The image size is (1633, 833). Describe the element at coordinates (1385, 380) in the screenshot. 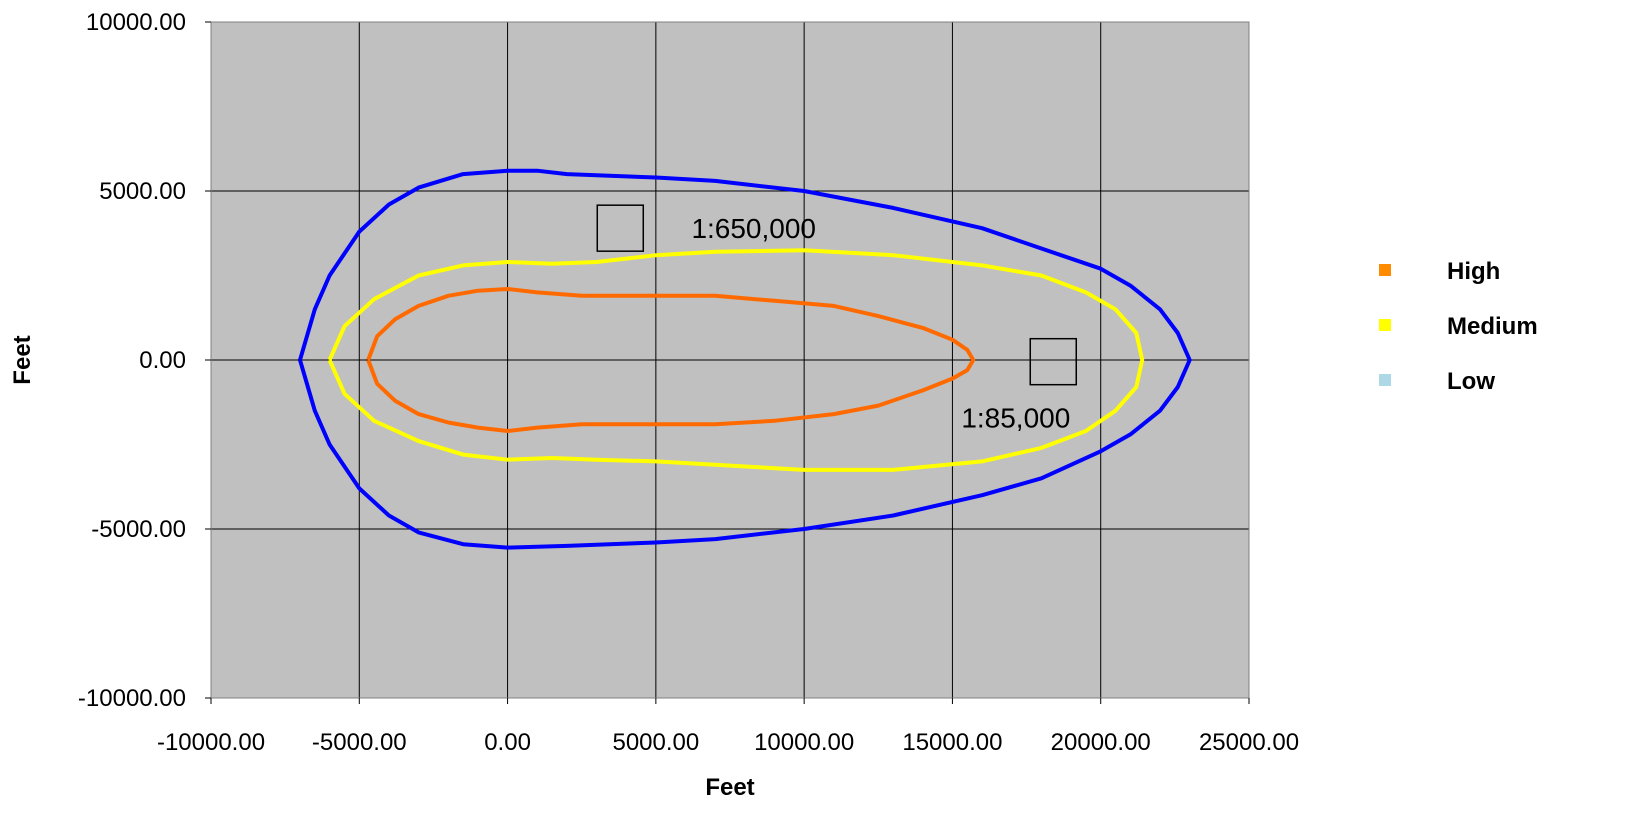

I see `legend-swatch-low` at that location.